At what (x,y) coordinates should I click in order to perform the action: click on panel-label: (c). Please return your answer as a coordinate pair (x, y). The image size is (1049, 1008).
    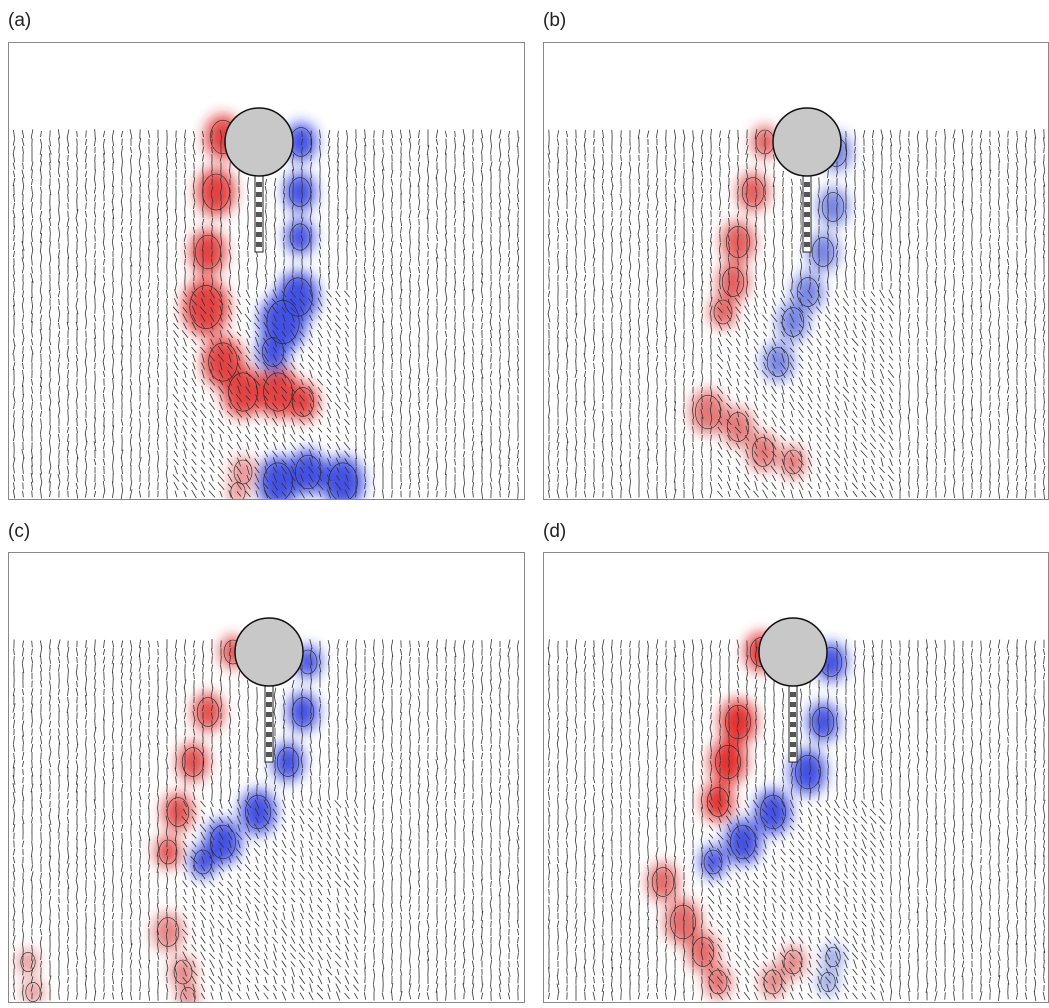
    Looking at the image, I should click on (19, 531).